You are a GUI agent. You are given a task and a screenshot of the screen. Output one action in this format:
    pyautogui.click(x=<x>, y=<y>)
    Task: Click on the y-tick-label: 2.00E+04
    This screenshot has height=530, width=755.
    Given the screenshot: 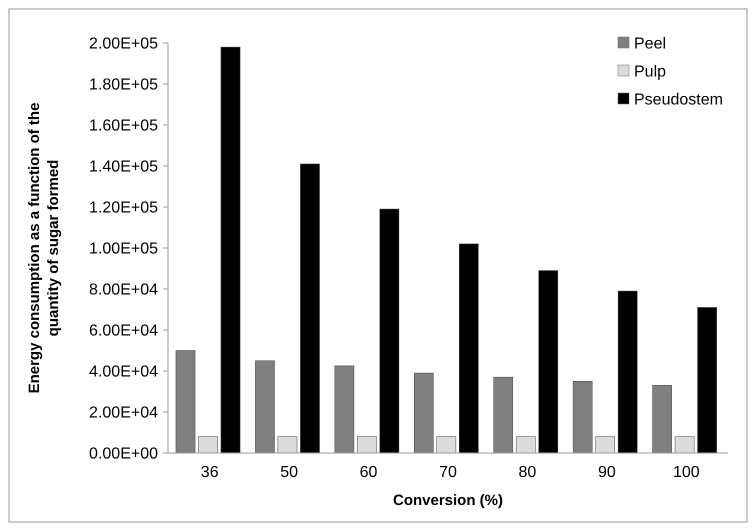 What is the action you would take?
    pyautogui.click(x=123, y=413)
    